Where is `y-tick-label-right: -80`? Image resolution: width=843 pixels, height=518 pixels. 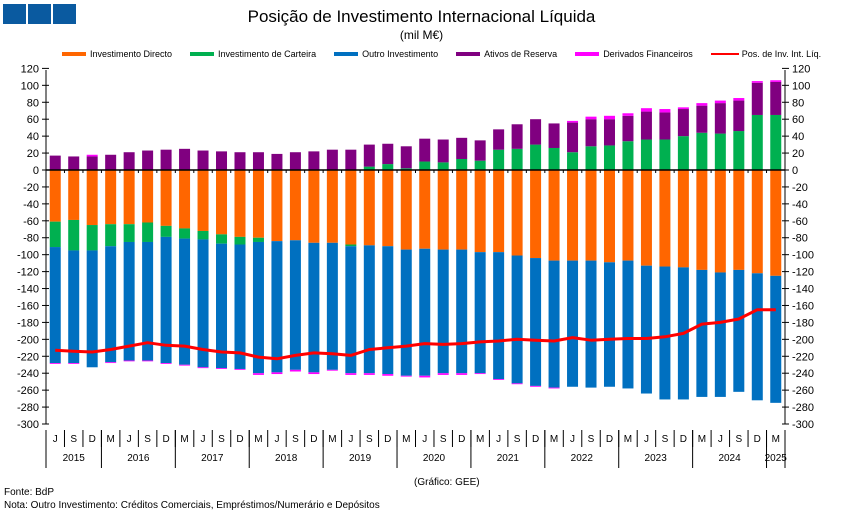 y-tick-label-right: -80 is located at coordinates (800, 239).